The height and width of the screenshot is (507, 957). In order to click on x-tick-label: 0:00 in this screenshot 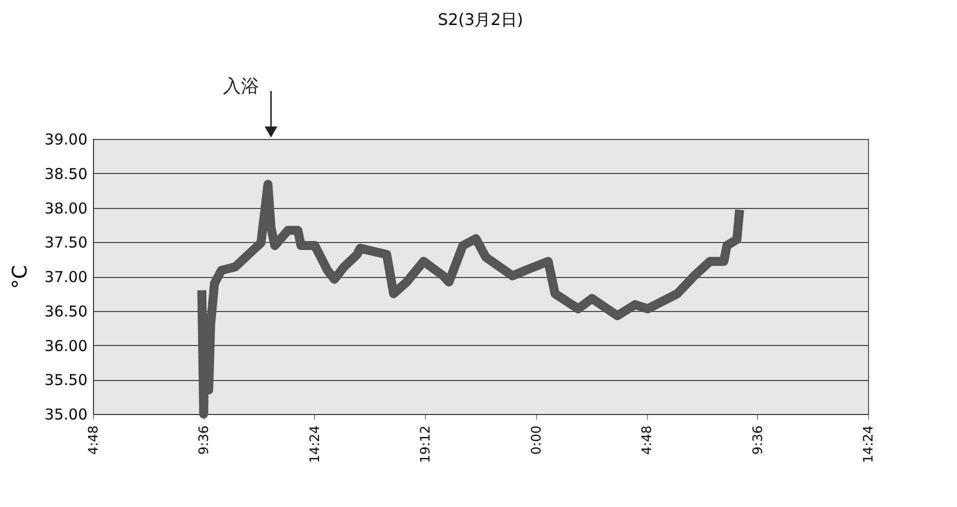, I will do `click(536, 440)`.